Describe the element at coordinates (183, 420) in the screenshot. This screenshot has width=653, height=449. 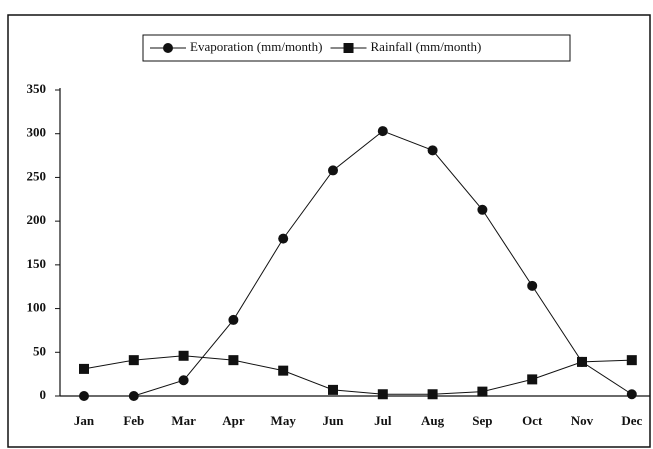
I see `x-tick-label: Mar` at that location.